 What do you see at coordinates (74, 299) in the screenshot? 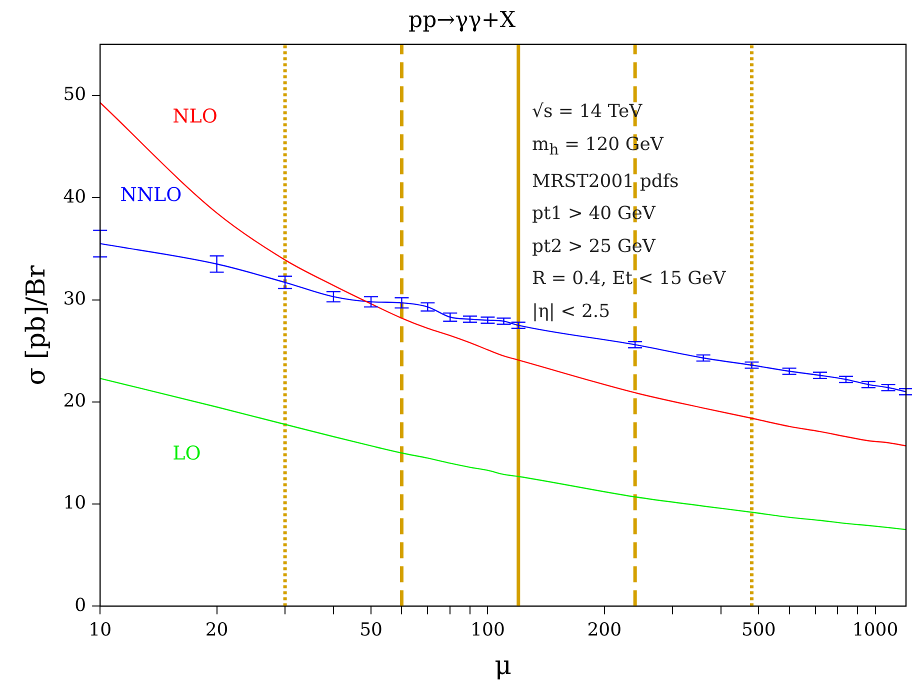
I see `y-tick-label: 30` at bounding box center [74, 299].